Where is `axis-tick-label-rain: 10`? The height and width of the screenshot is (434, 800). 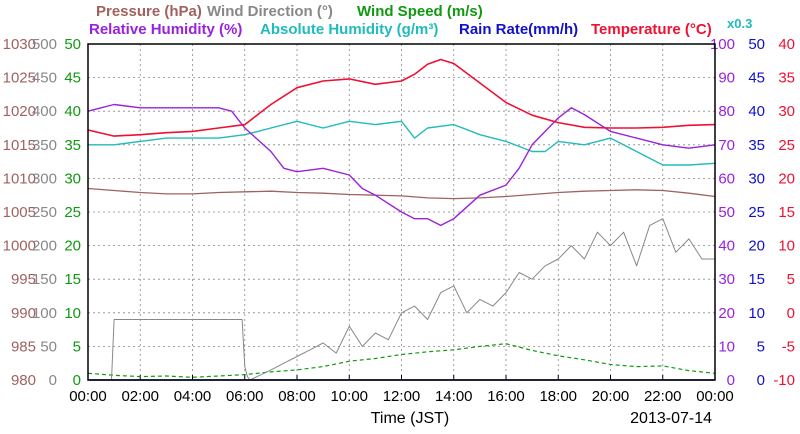
axis-tick-label-rain: 10 is located at coordinates (756, 313).